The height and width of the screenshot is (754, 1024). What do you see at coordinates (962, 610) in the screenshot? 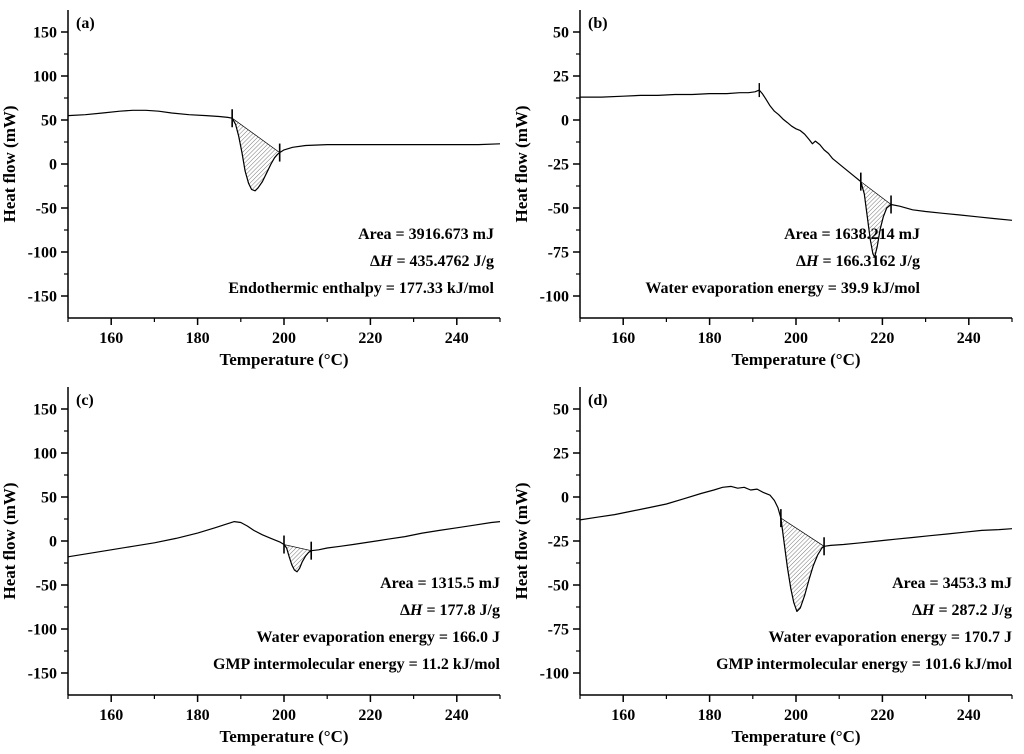
I see `annotation-line: ΔH = 287.2 J/g` at bounding box center [962, 610].